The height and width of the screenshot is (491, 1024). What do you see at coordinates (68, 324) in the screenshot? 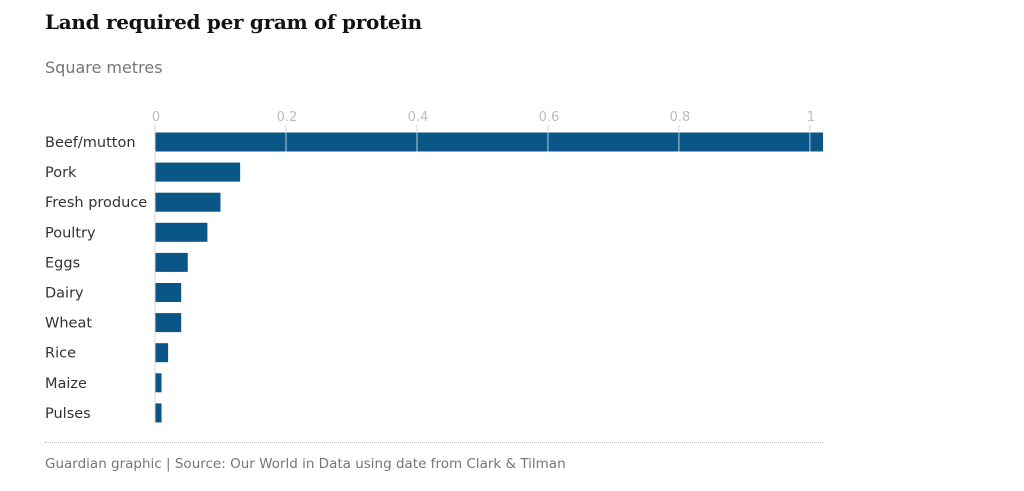
I see `category-label: Wheat` at bounding box center [68, 324].